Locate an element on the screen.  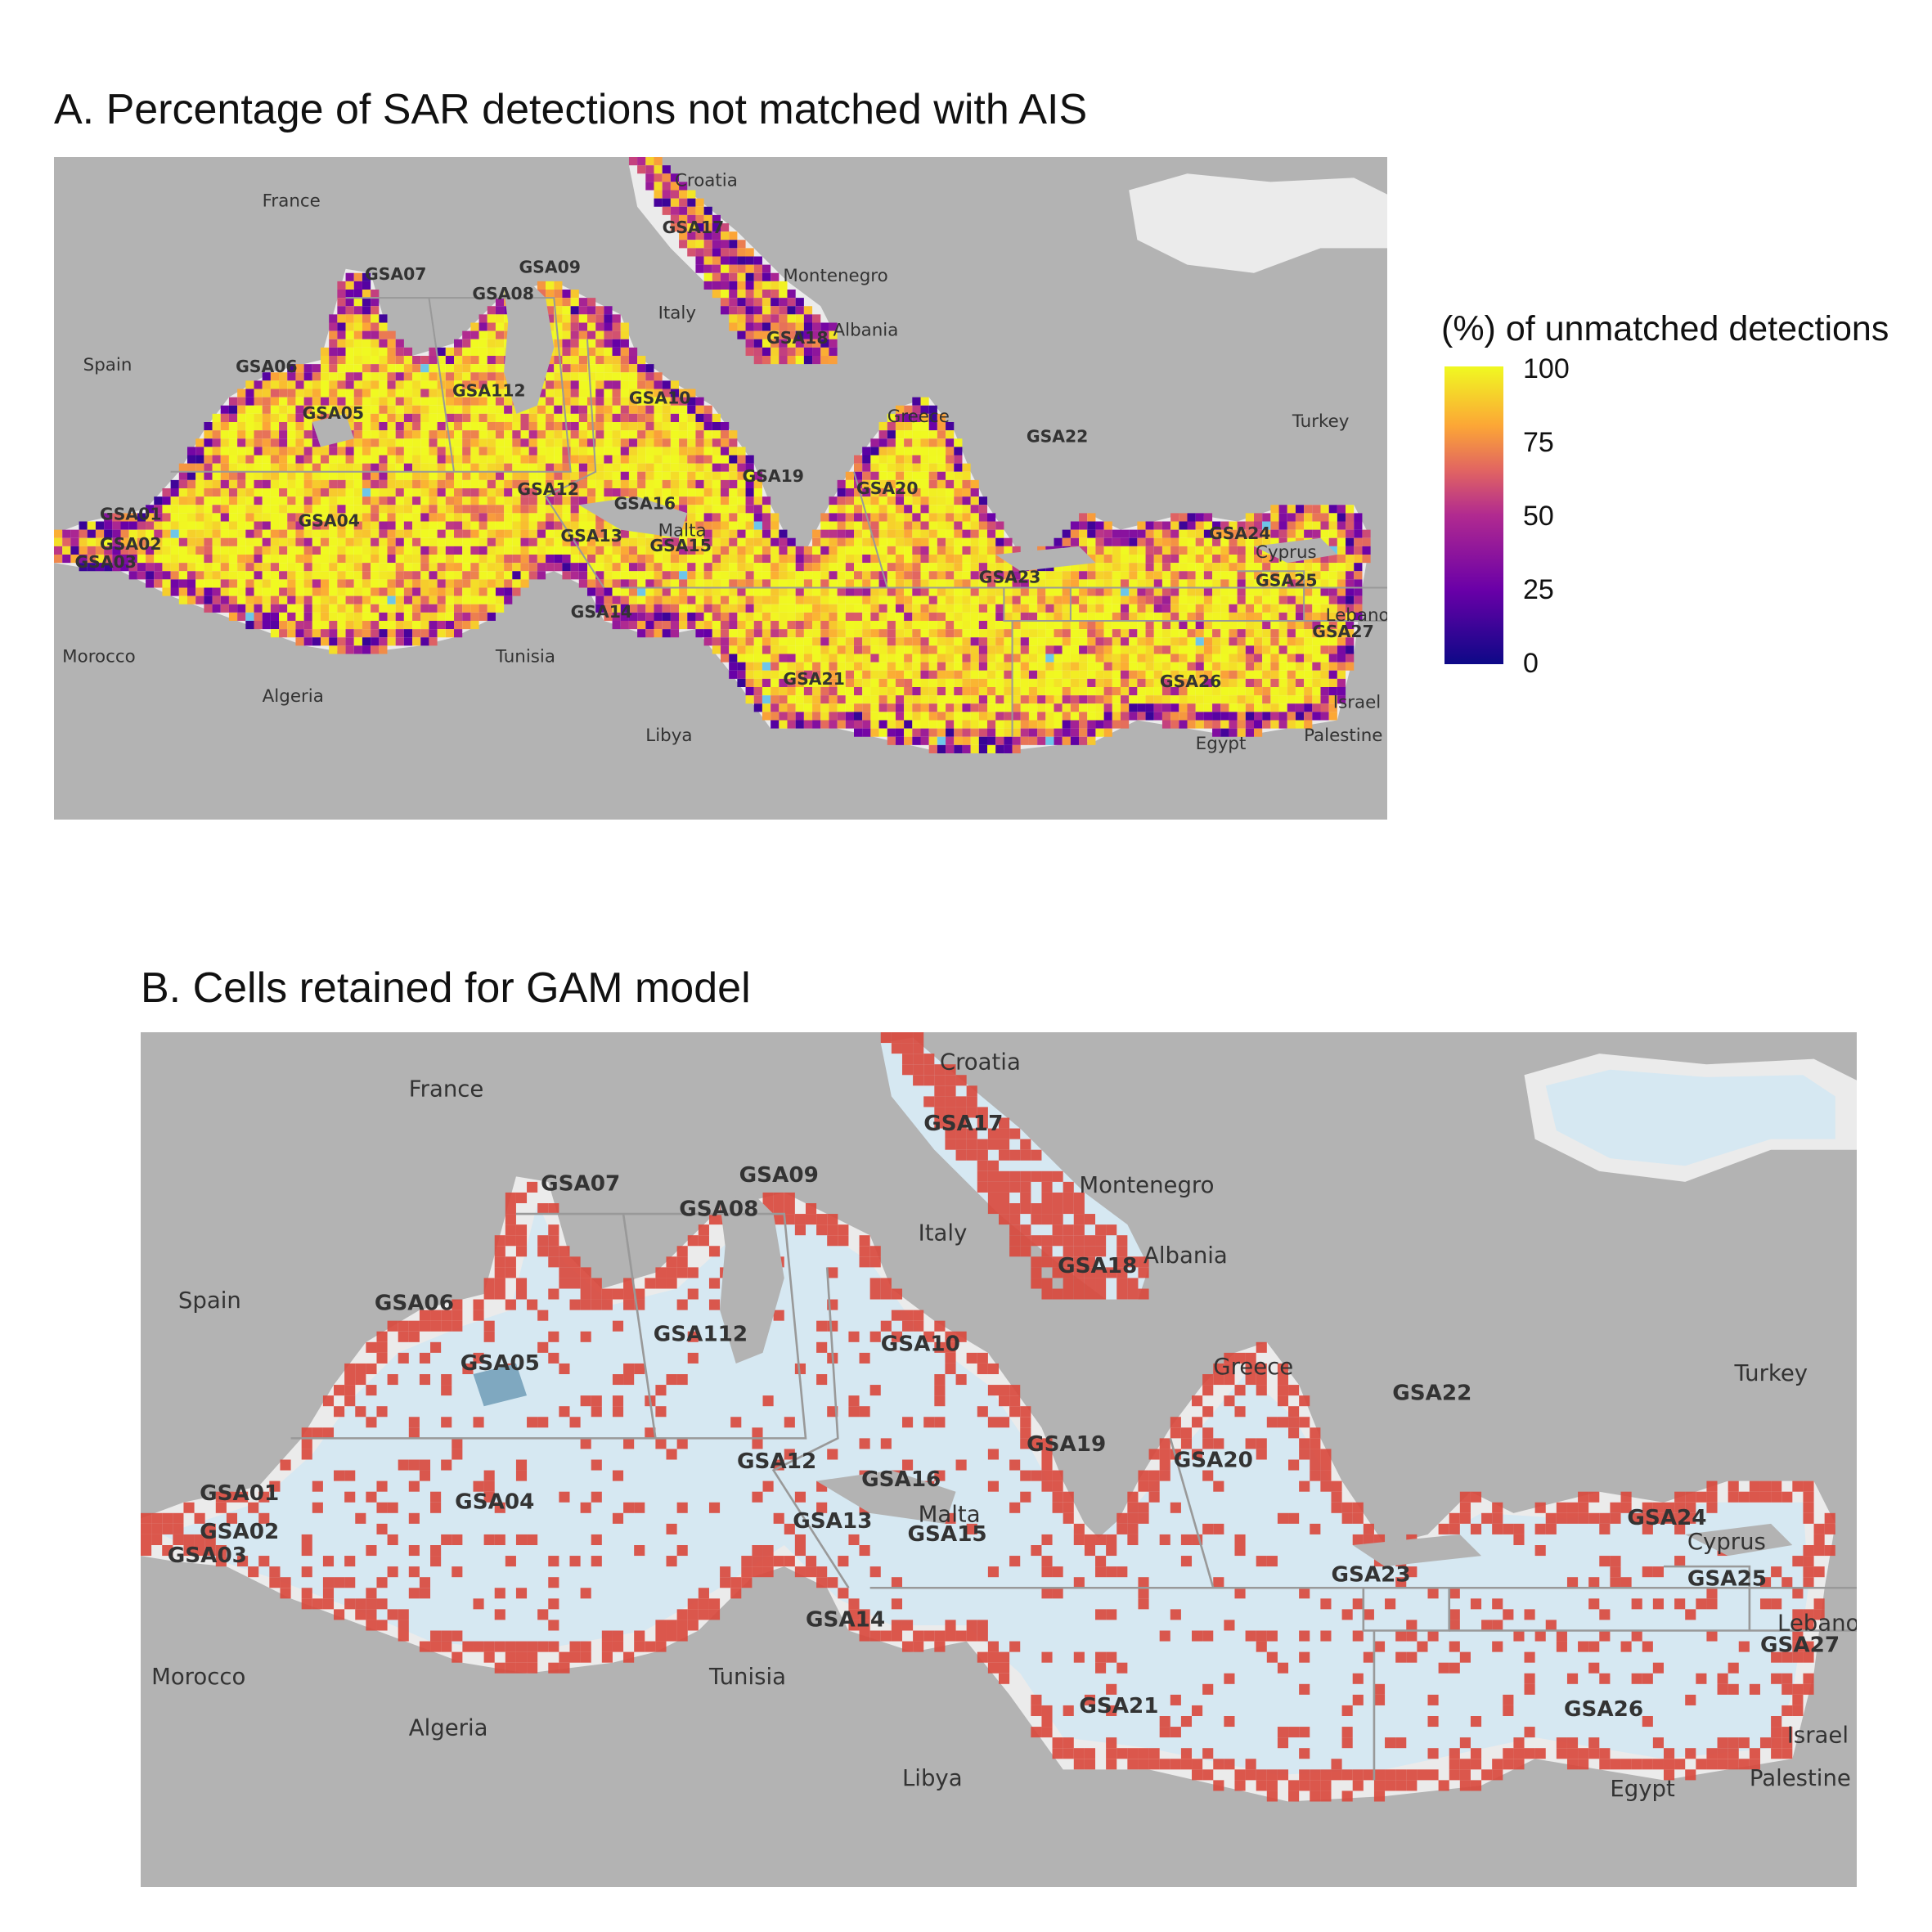
label-gsa21: GSA21 is located at coordinates (814, 679).